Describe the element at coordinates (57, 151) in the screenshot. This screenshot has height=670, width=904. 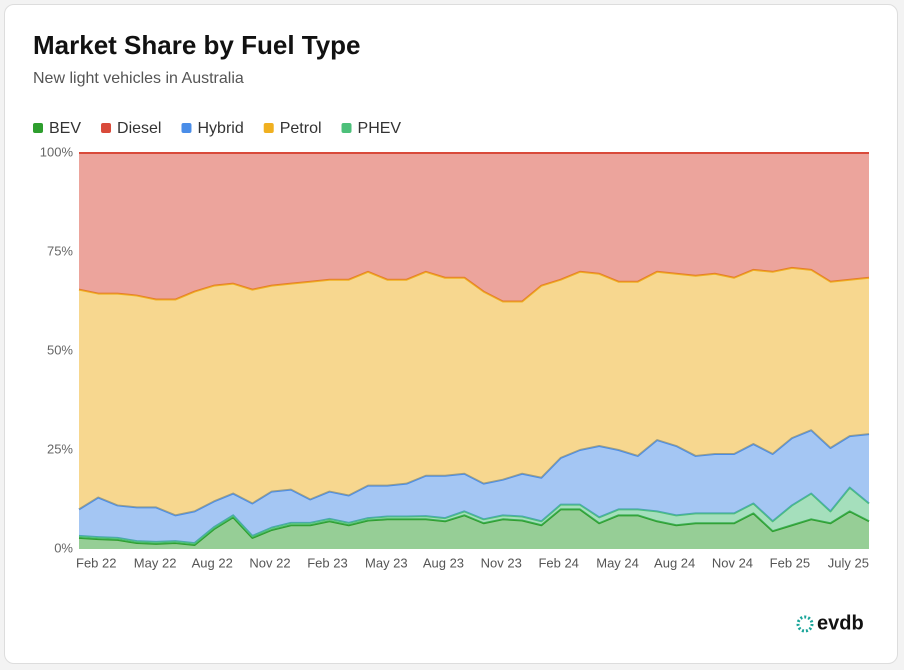
I see `y-tick-label: 100%` at that location.